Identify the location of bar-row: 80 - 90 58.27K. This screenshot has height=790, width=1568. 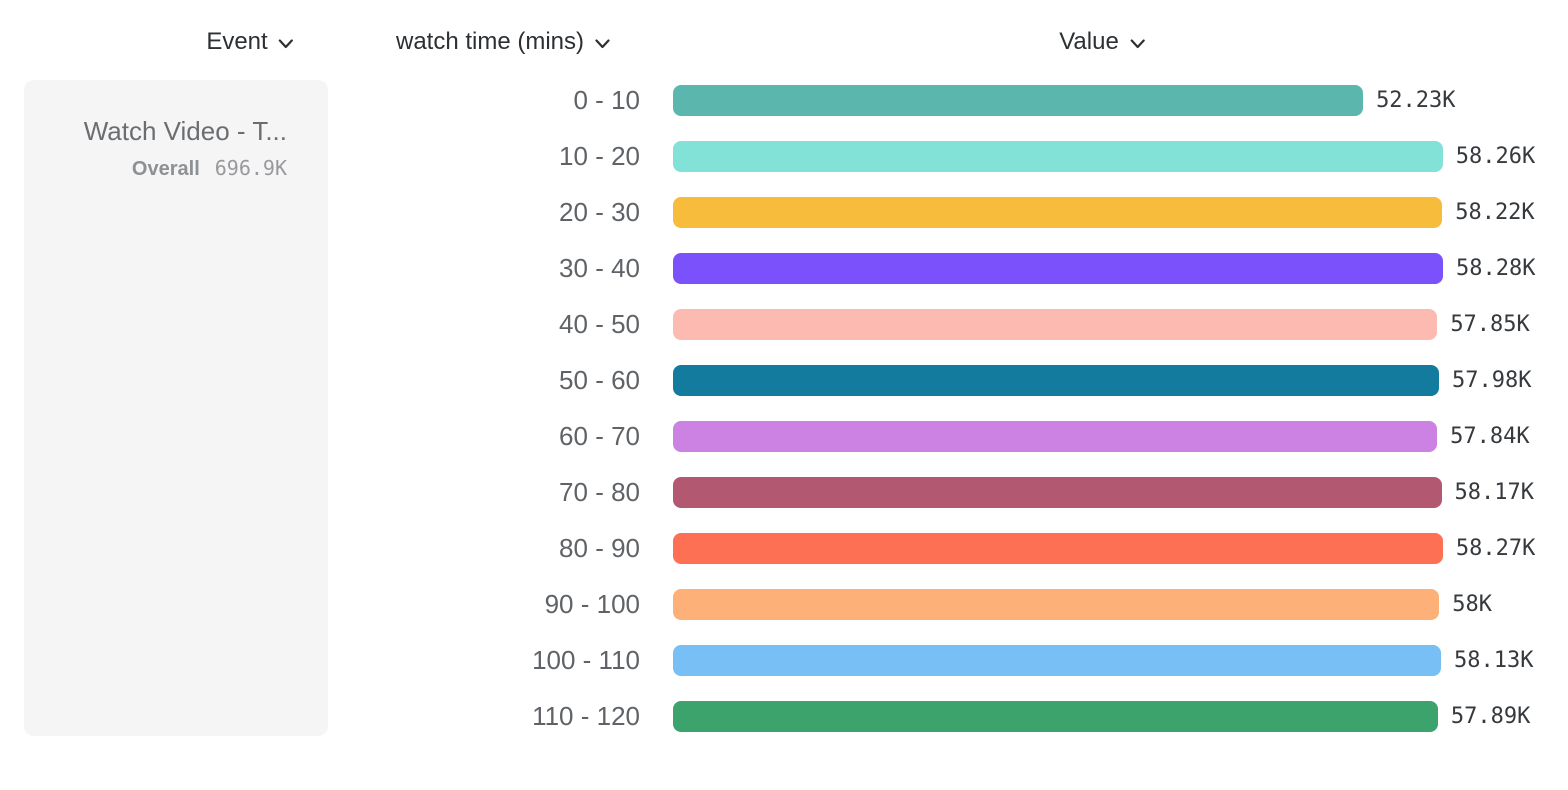
(784, 548).